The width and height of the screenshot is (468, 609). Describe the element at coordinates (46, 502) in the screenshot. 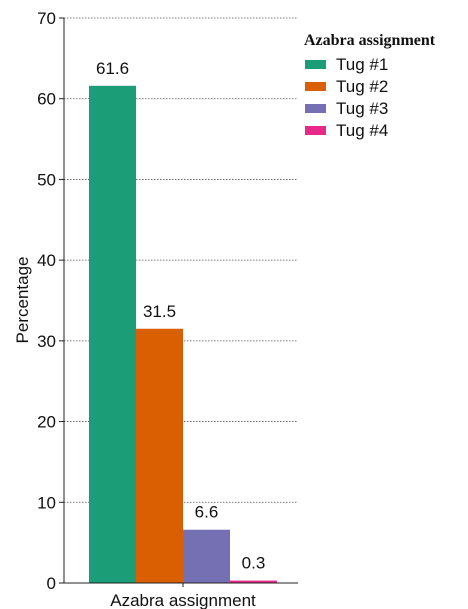

I see `y-tick-label: 10` at that location.